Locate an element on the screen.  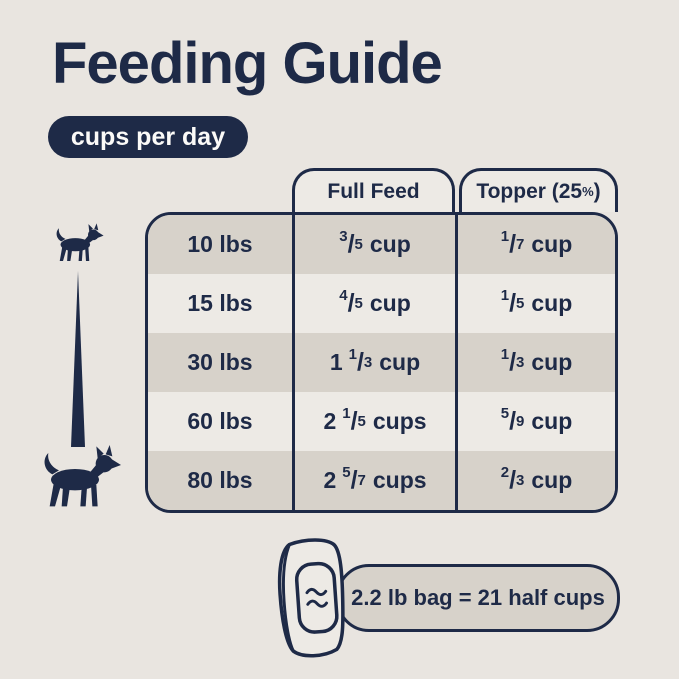
weight-cell: 10 lbs is located at coordinates (220, 244).